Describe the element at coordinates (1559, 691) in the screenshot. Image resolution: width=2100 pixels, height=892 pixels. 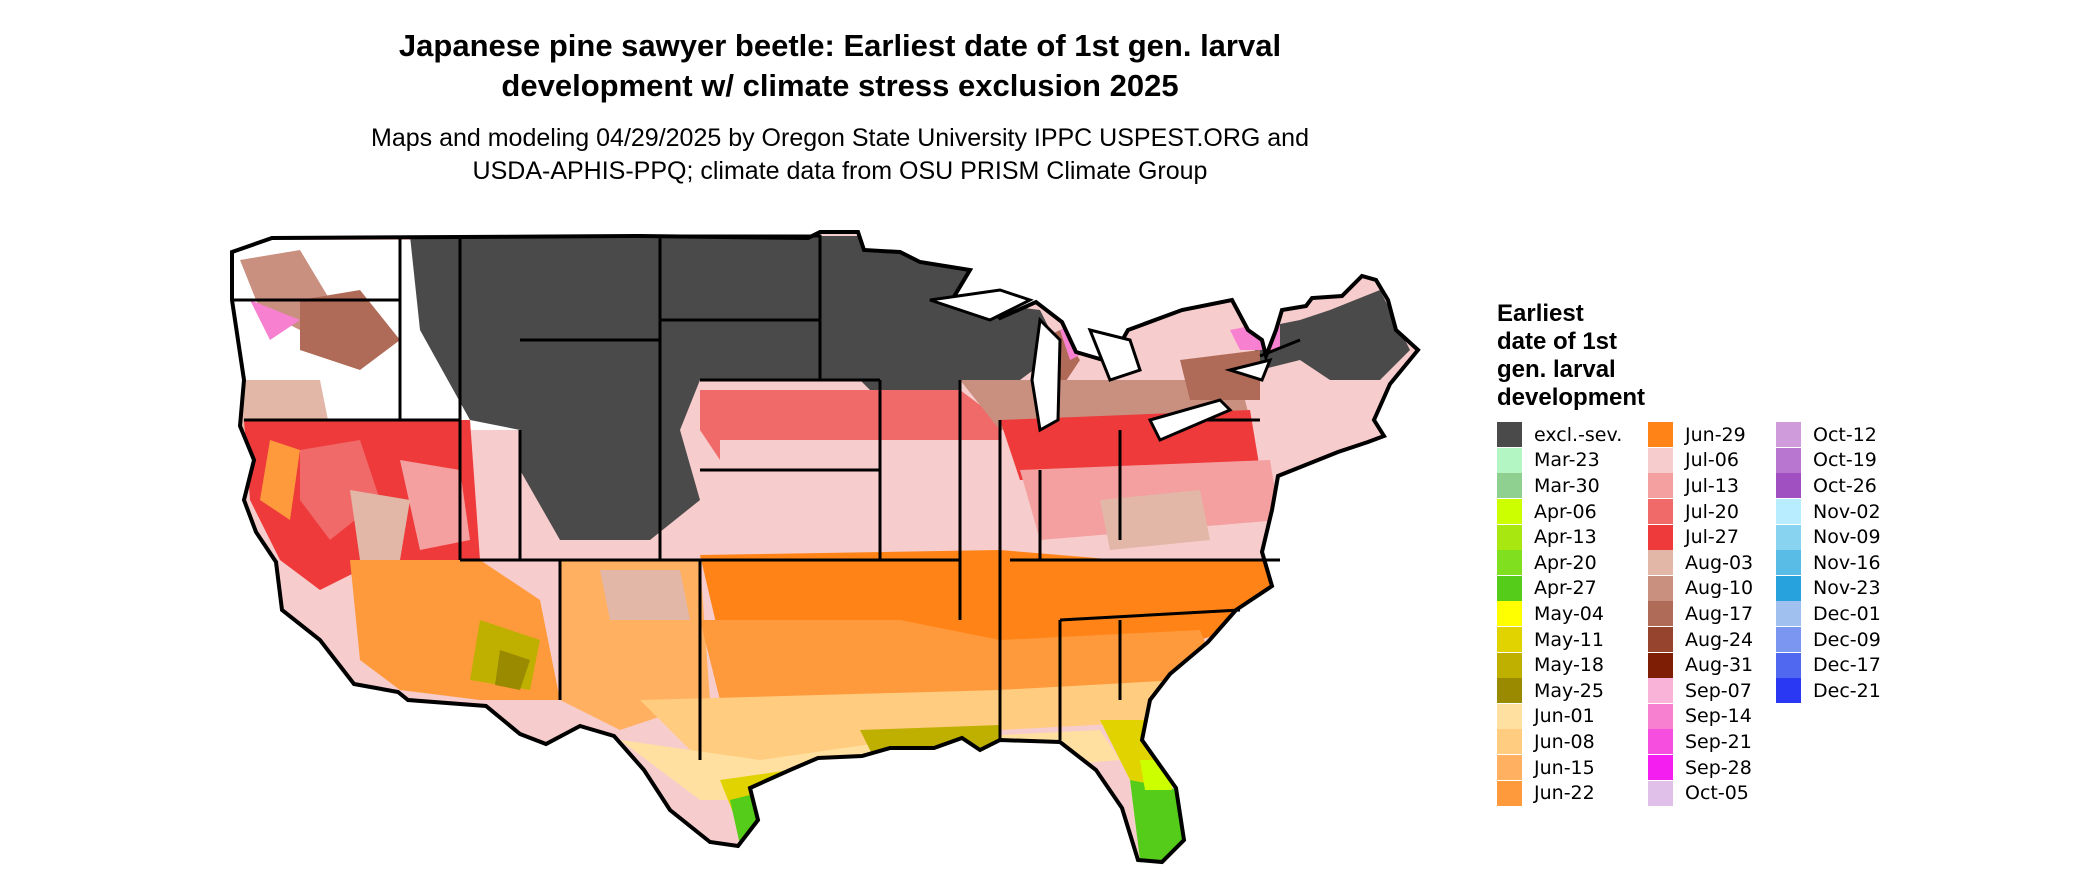
I see `legend-item: May-25` at that location.